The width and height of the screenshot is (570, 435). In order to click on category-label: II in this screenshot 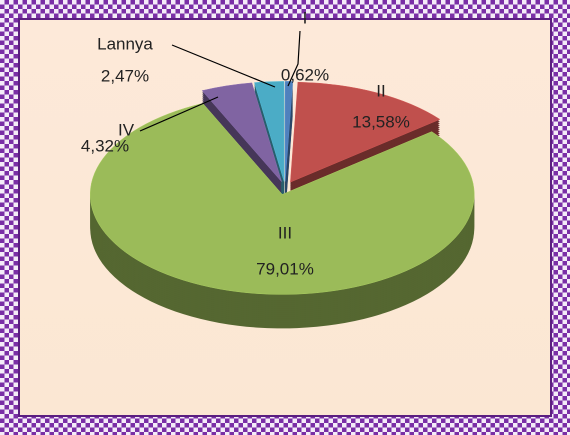, I will do `click(380, 90)`.